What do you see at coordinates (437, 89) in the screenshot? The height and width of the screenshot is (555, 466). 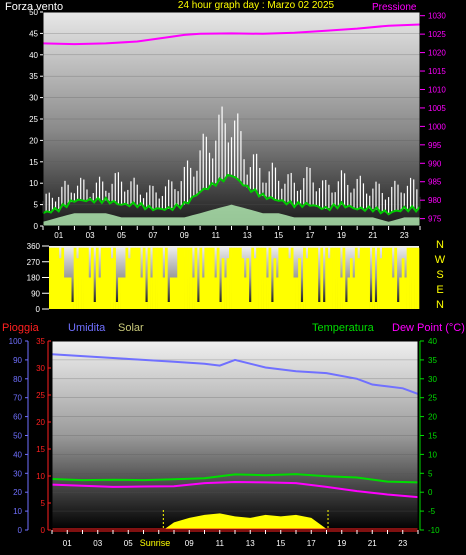 I see `pressure-tick-label: 1010` at bounding box center [437, 89].